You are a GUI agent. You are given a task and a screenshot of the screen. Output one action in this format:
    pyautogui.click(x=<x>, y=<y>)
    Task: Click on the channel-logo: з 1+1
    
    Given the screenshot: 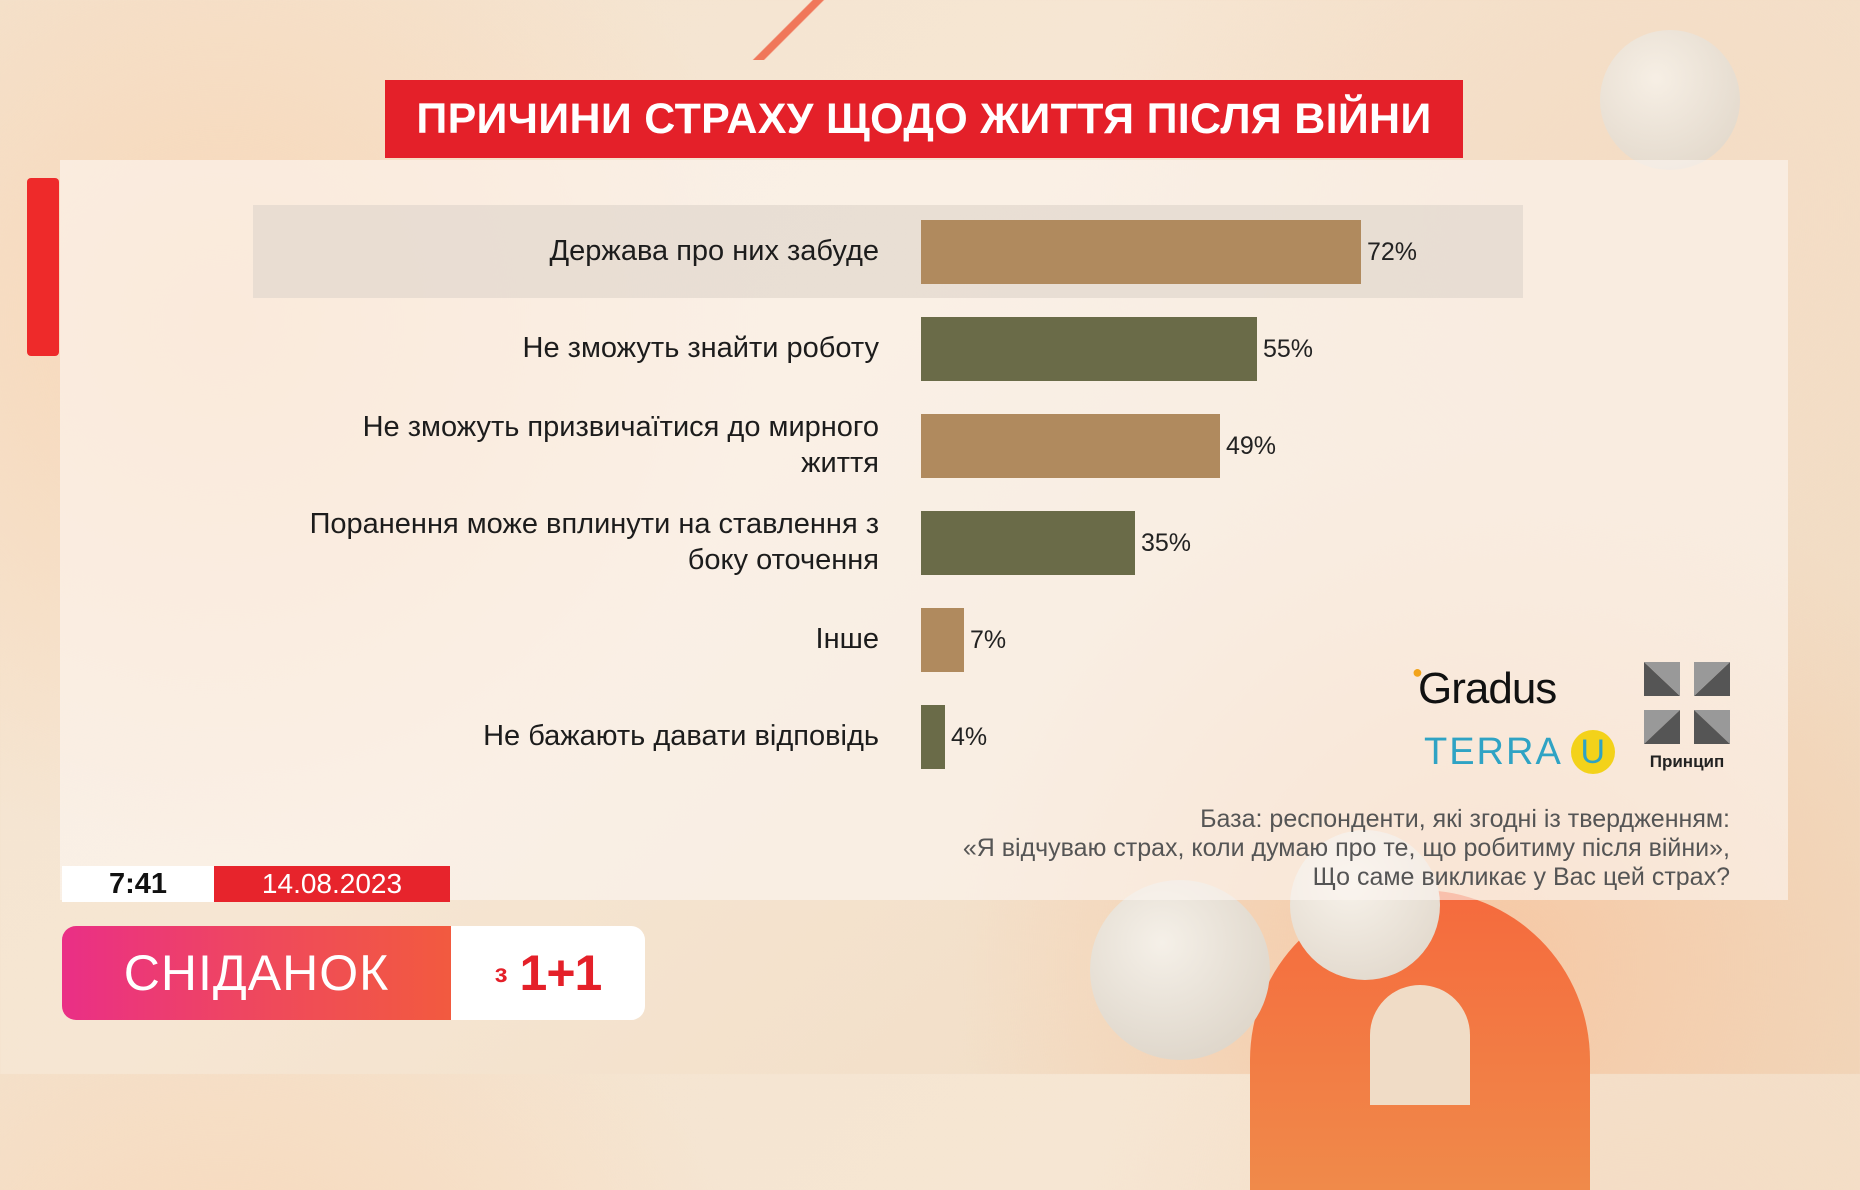 What is the action you would take?
    pyautogui.click(x=548, y=973)
    